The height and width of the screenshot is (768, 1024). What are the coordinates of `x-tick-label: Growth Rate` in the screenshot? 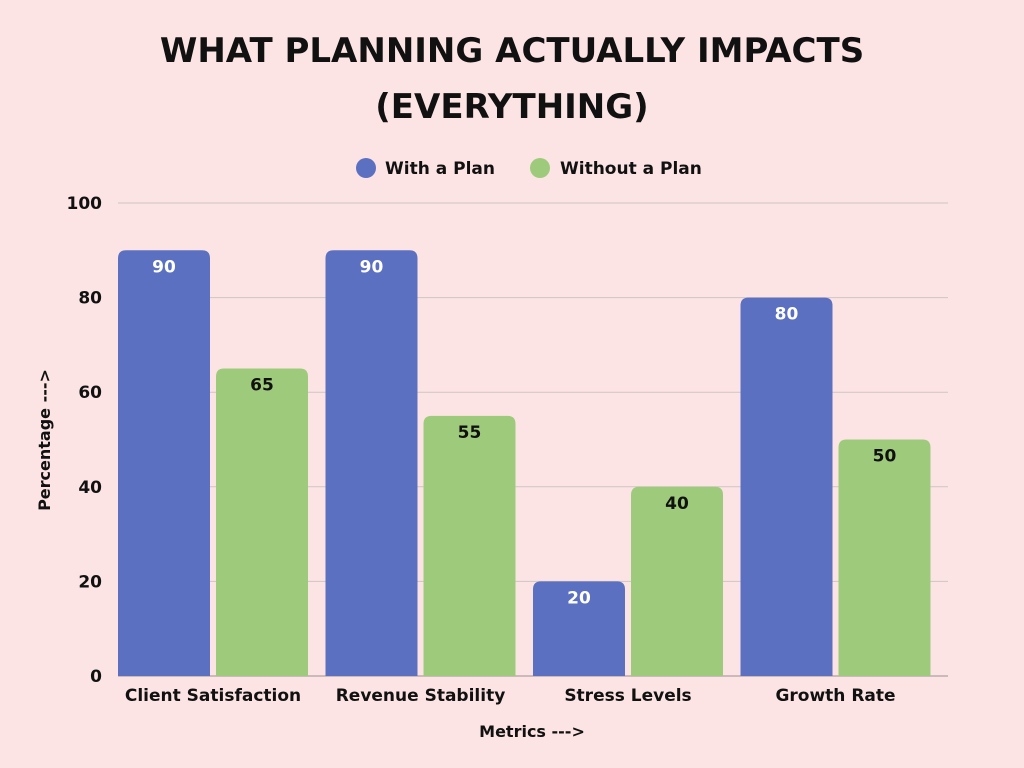 It's located at (835, 696).